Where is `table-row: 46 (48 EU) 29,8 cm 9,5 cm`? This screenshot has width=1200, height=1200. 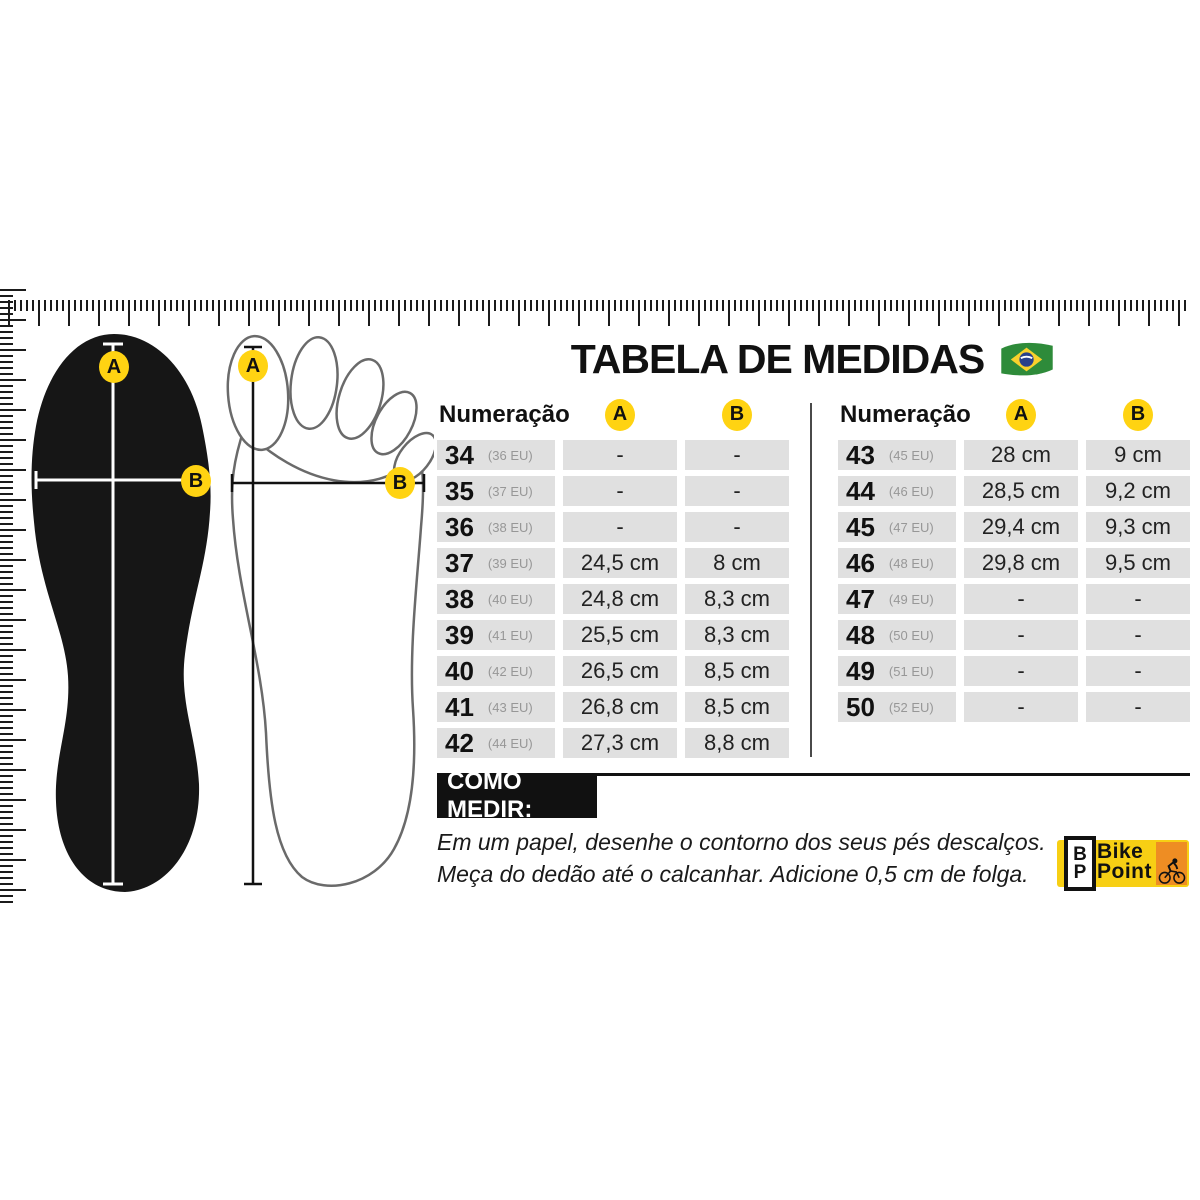
table-row: 46 (48 EU) 29,8 cm 9,5 cm is located at coordinates (1014, 563).